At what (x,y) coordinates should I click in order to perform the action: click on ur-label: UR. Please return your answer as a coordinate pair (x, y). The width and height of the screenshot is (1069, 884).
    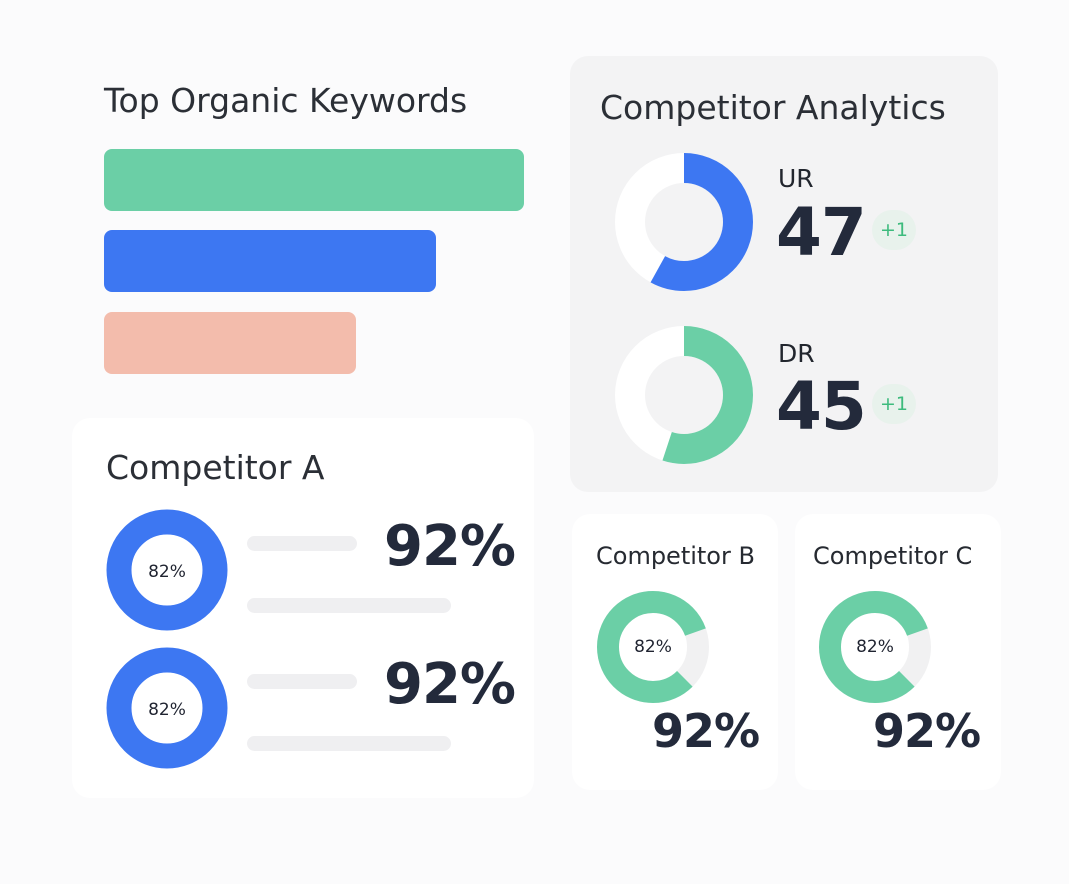
    Looking at the image, I should click on (796, 178).